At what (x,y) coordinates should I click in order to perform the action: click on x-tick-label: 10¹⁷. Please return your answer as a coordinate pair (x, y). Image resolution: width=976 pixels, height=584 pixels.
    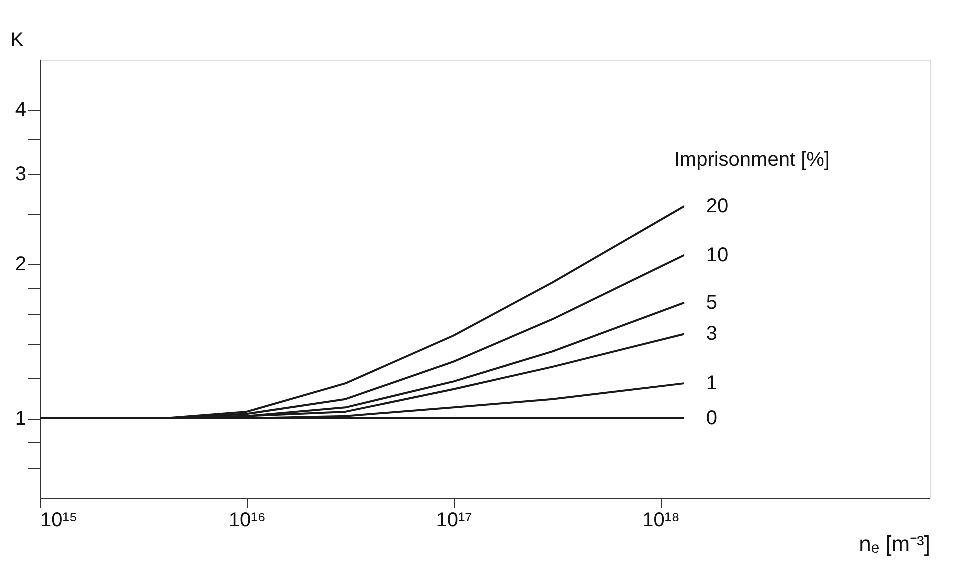
    Looking at the image, I should click on (454, 521).